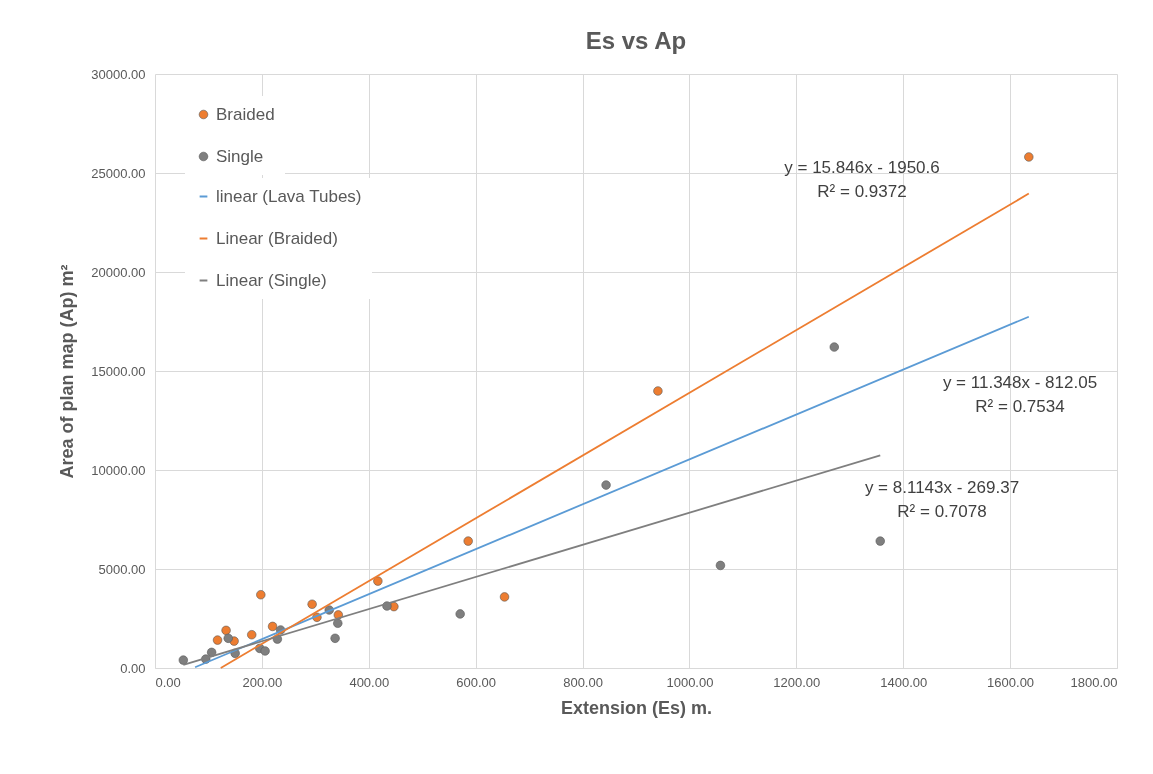 The image size is (1153, 774). I want to click on chart-title: Es vs Ap, so click(636, 40).